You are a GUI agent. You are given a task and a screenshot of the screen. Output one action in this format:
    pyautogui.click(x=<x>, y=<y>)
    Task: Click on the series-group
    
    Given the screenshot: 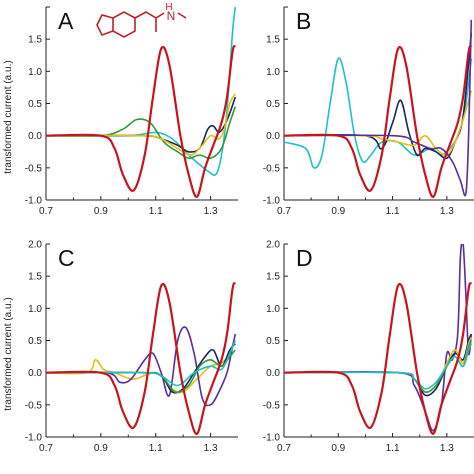 What is the action you would take?
    pyautogui.click(x=141, y=358)
    